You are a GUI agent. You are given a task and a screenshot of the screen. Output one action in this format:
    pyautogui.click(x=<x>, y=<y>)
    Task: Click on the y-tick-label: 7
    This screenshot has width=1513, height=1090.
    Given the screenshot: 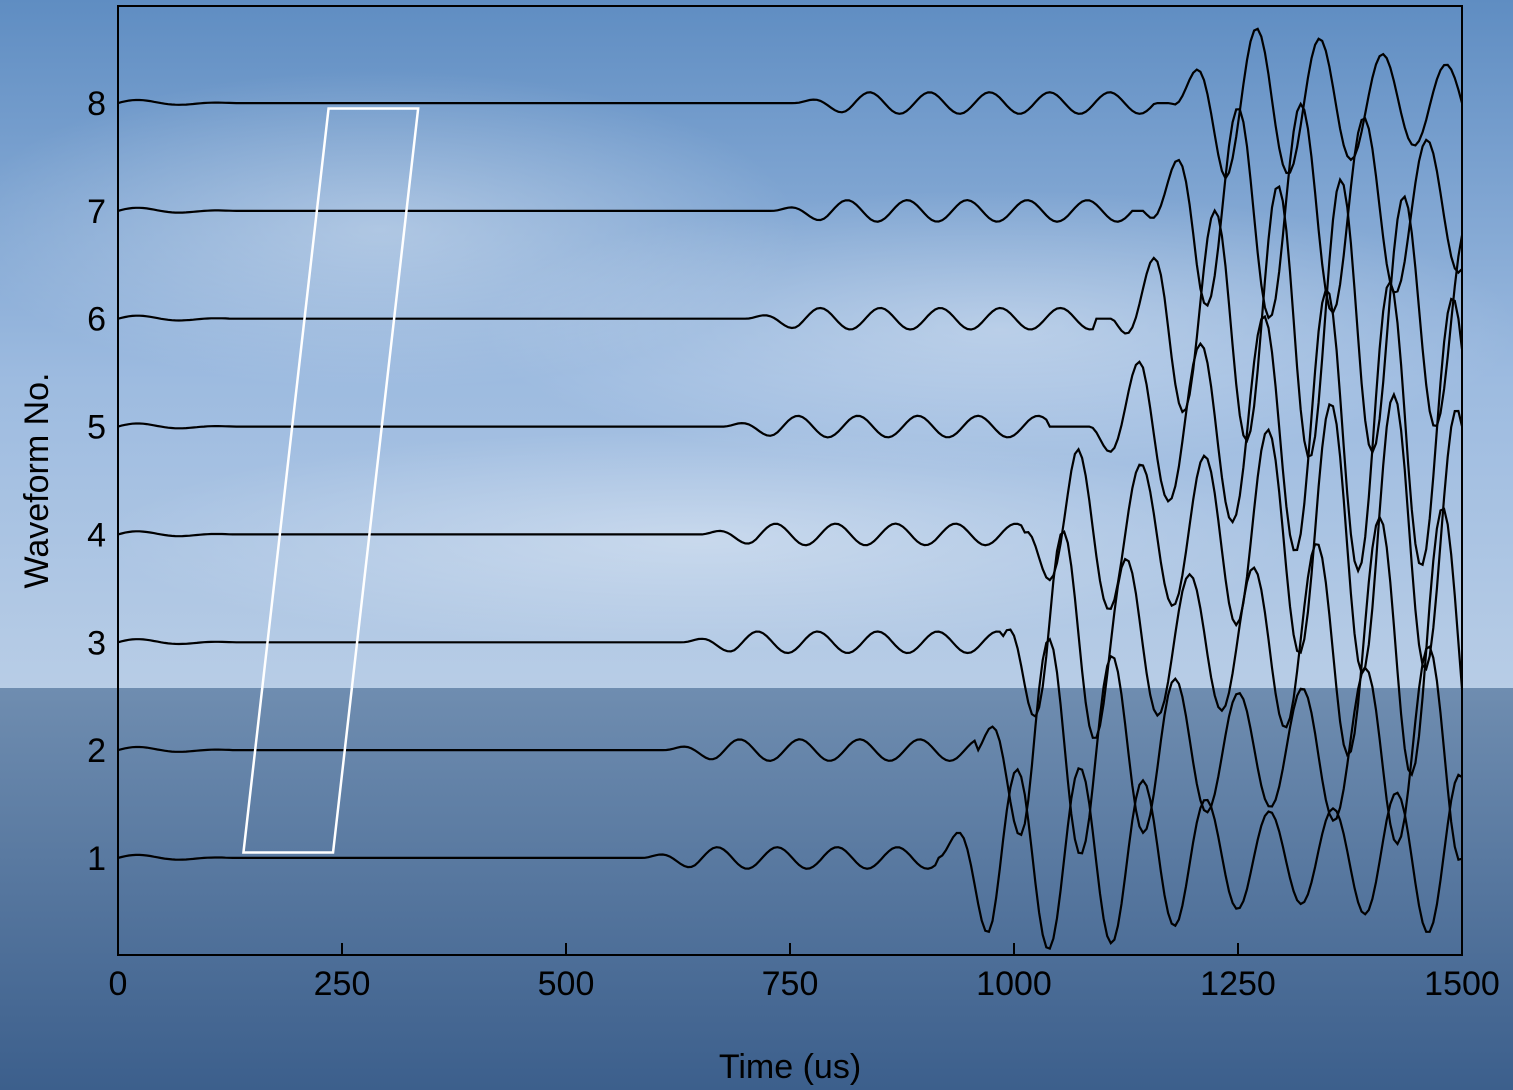 What is the action you would take?
    pyautogui.click(x=96, y=212)
    